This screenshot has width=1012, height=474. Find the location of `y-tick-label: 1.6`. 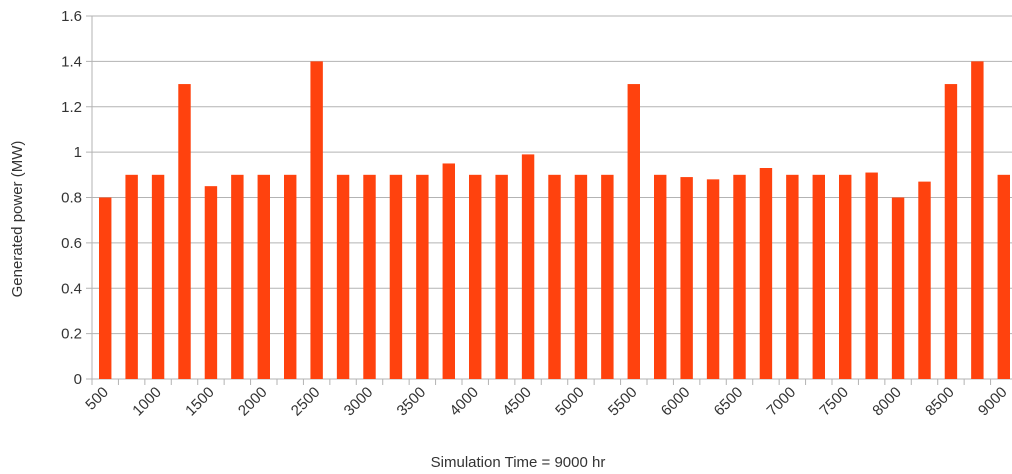

y-tick-label: 1.6 is located at coordinates (71, 16).